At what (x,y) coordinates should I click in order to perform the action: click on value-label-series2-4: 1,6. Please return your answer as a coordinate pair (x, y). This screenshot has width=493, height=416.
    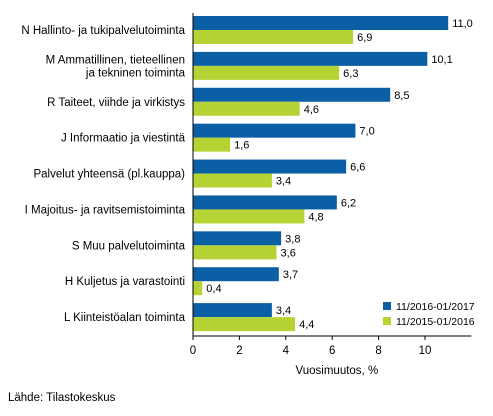
    Looking at the image, I should click on (241, 146).